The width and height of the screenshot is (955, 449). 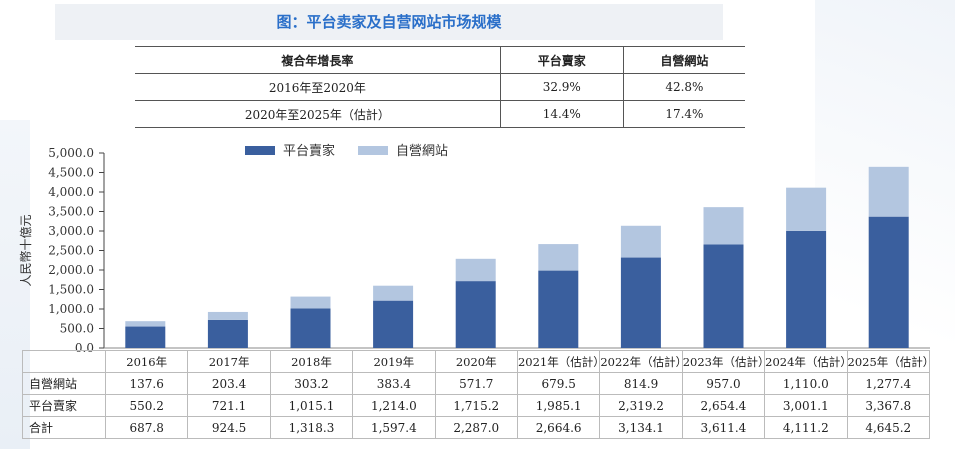 What do you see at coordinates (71, 290) in the screenshot?
I see `y-tick-label: 1,500.0` at bounding box center [71, 290].